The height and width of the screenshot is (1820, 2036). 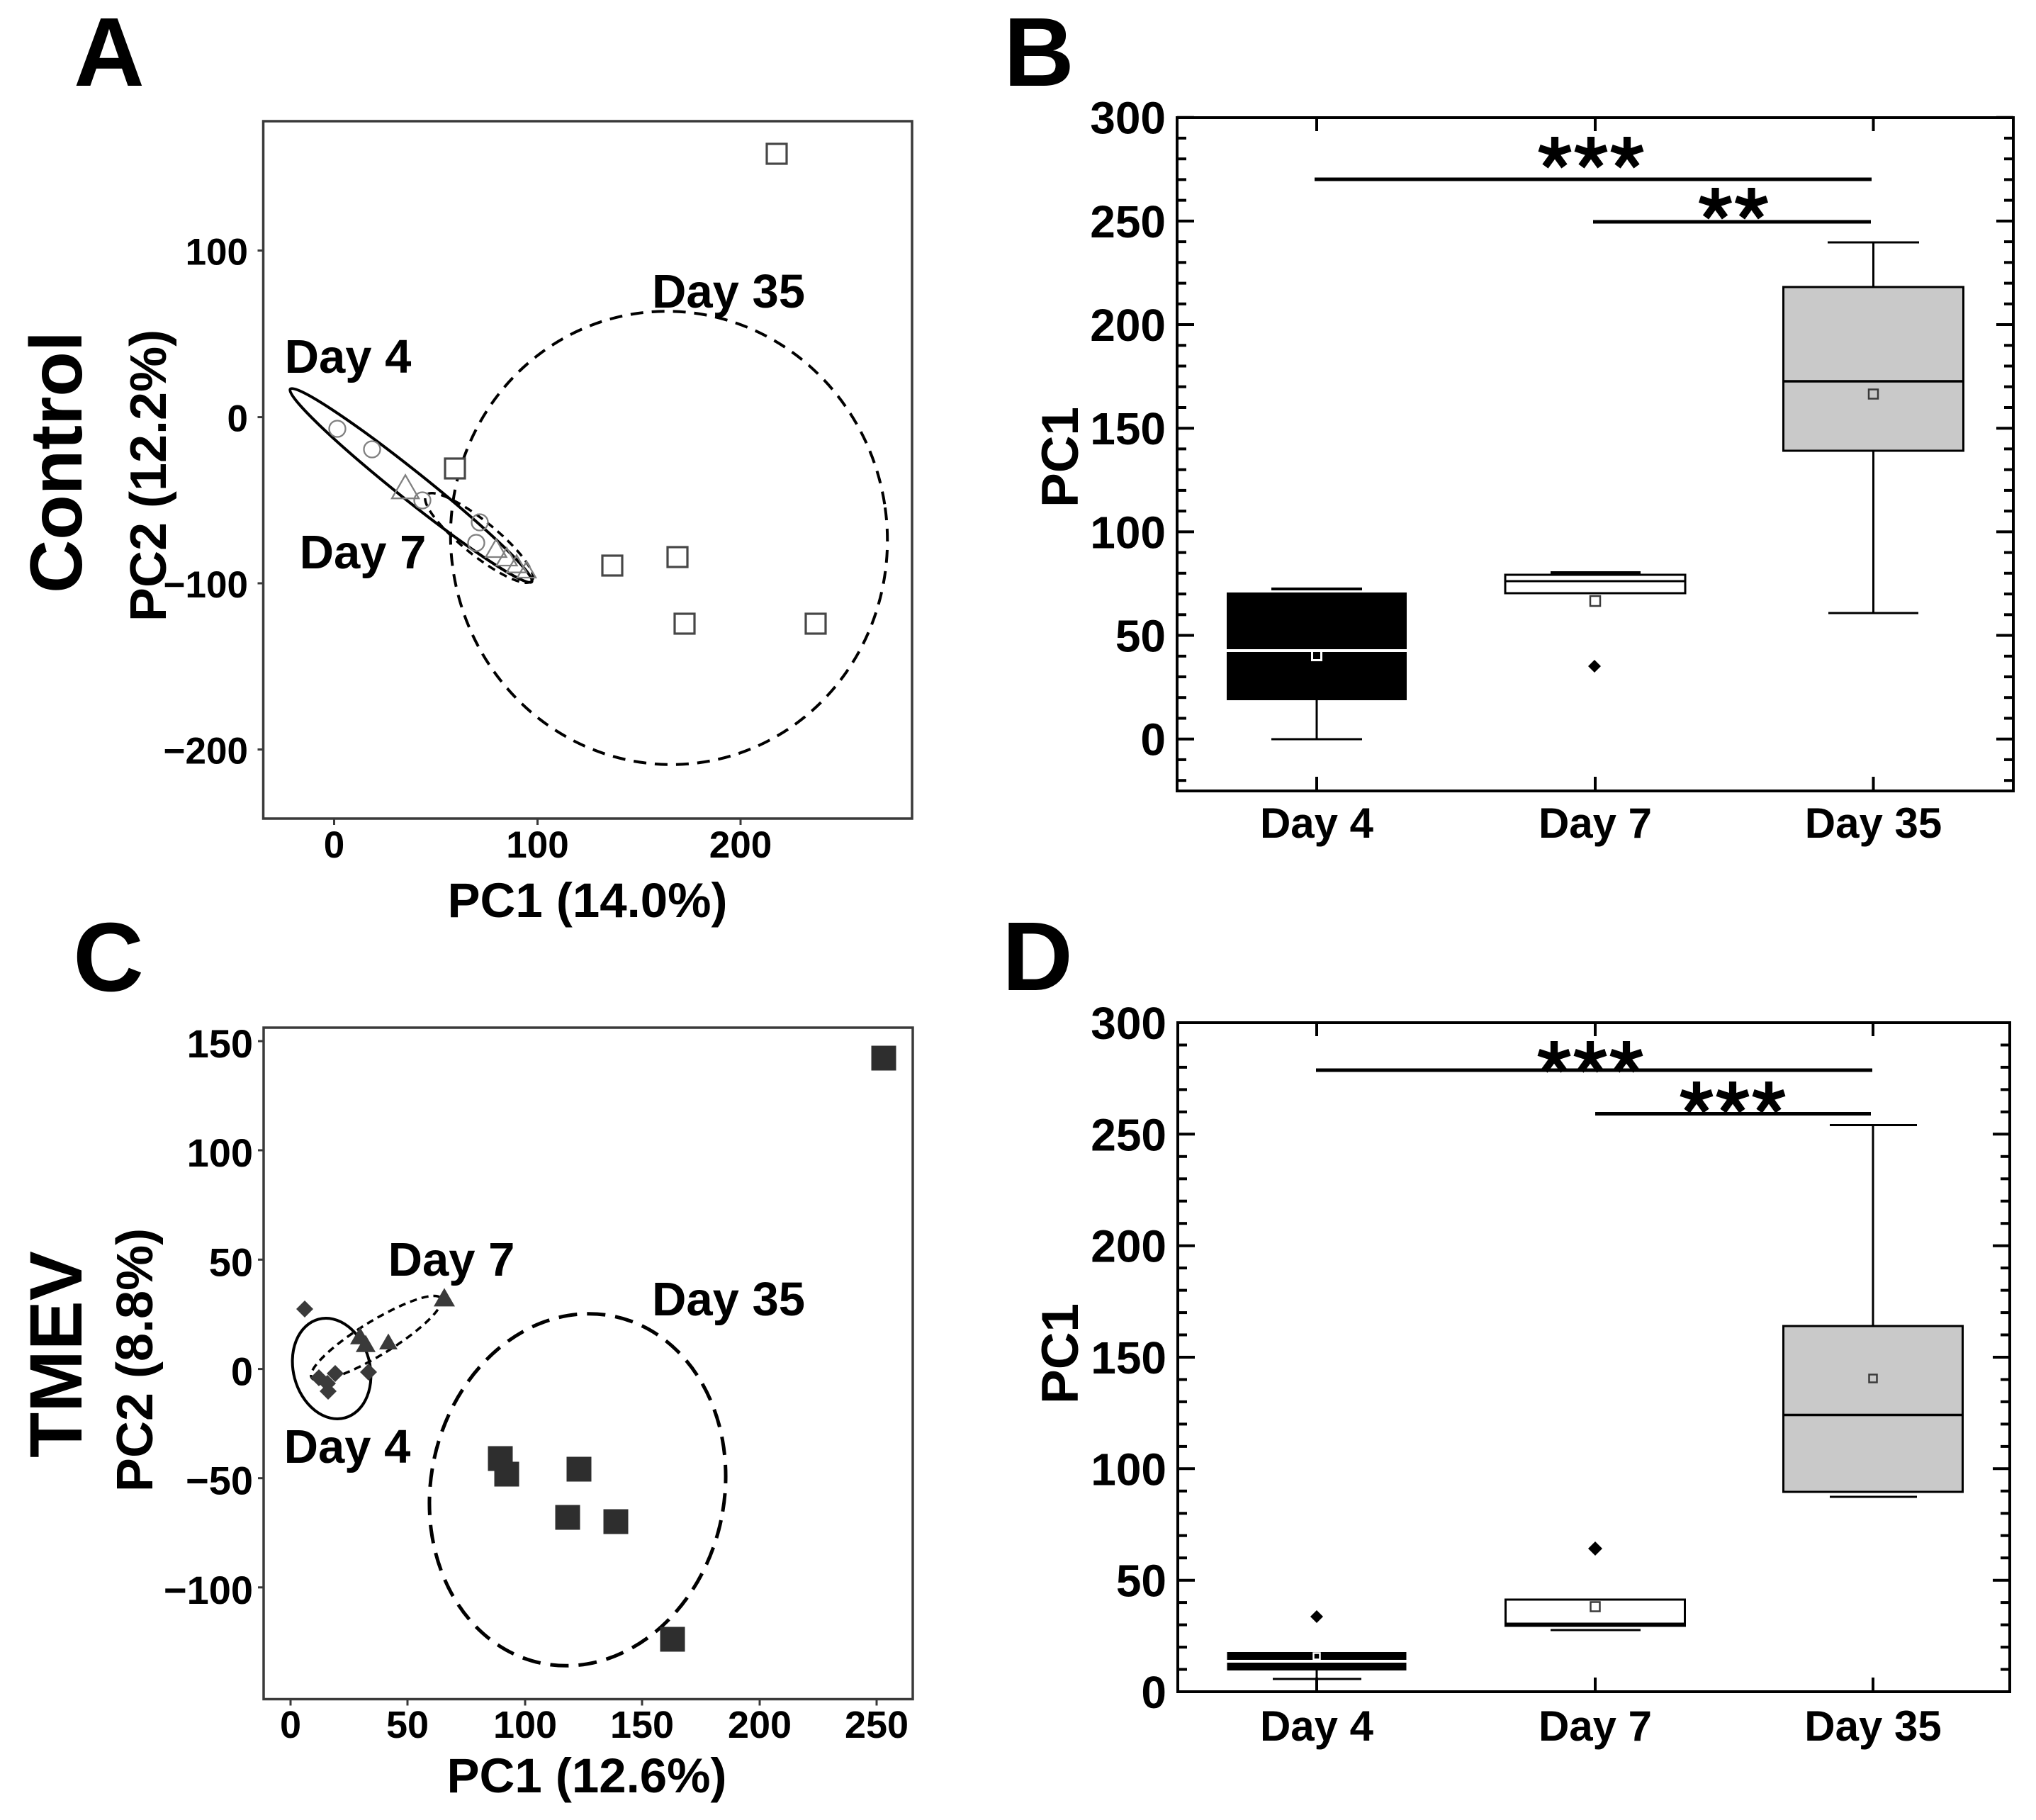 I want to click on svg-text: TMEV, so click(x=57, y=1354).